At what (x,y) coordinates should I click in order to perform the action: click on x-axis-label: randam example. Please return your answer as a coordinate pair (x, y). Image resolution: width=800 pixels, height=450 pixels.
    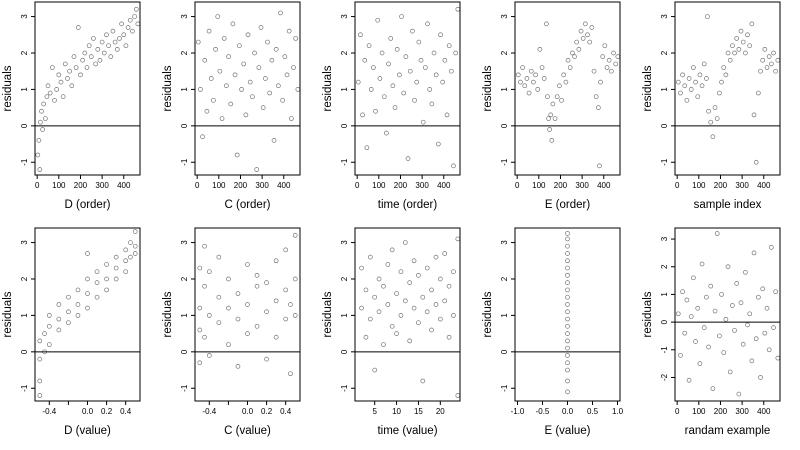
    Looking at the image, I should click on (728, 431).